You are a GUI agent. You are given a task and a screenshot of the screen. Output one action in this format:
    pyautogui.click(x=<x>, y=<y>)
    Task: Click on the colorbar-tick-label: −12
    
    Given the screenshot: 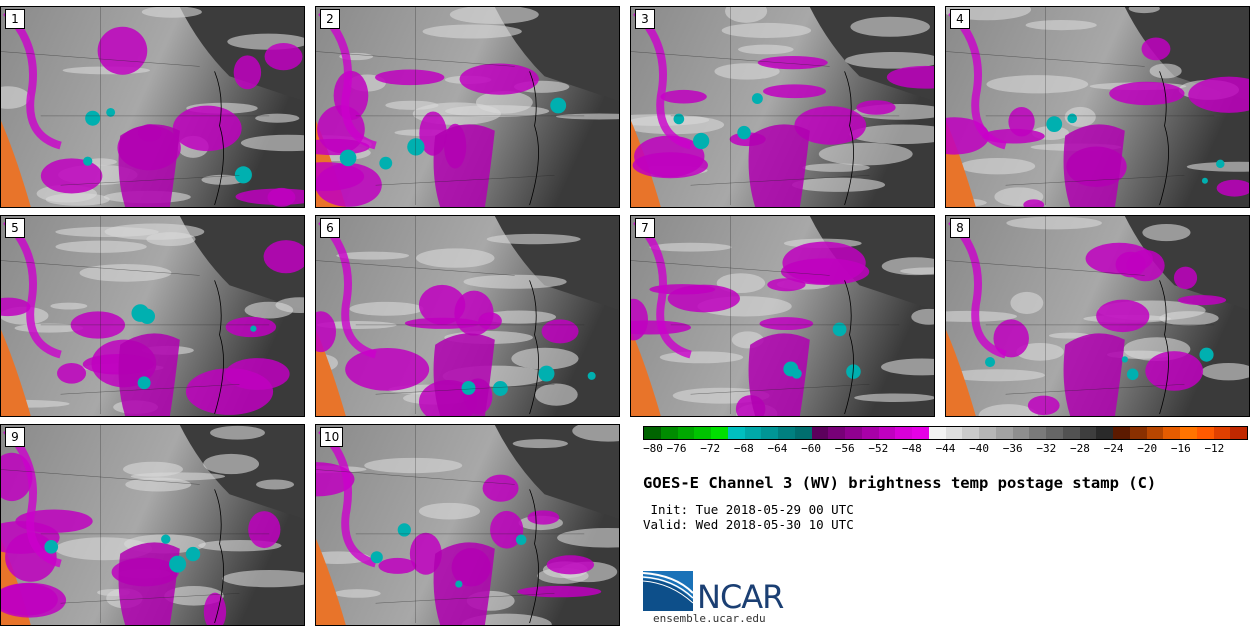 What is the action you would take?
    pyautogui.click(x=1214, y=448)
    